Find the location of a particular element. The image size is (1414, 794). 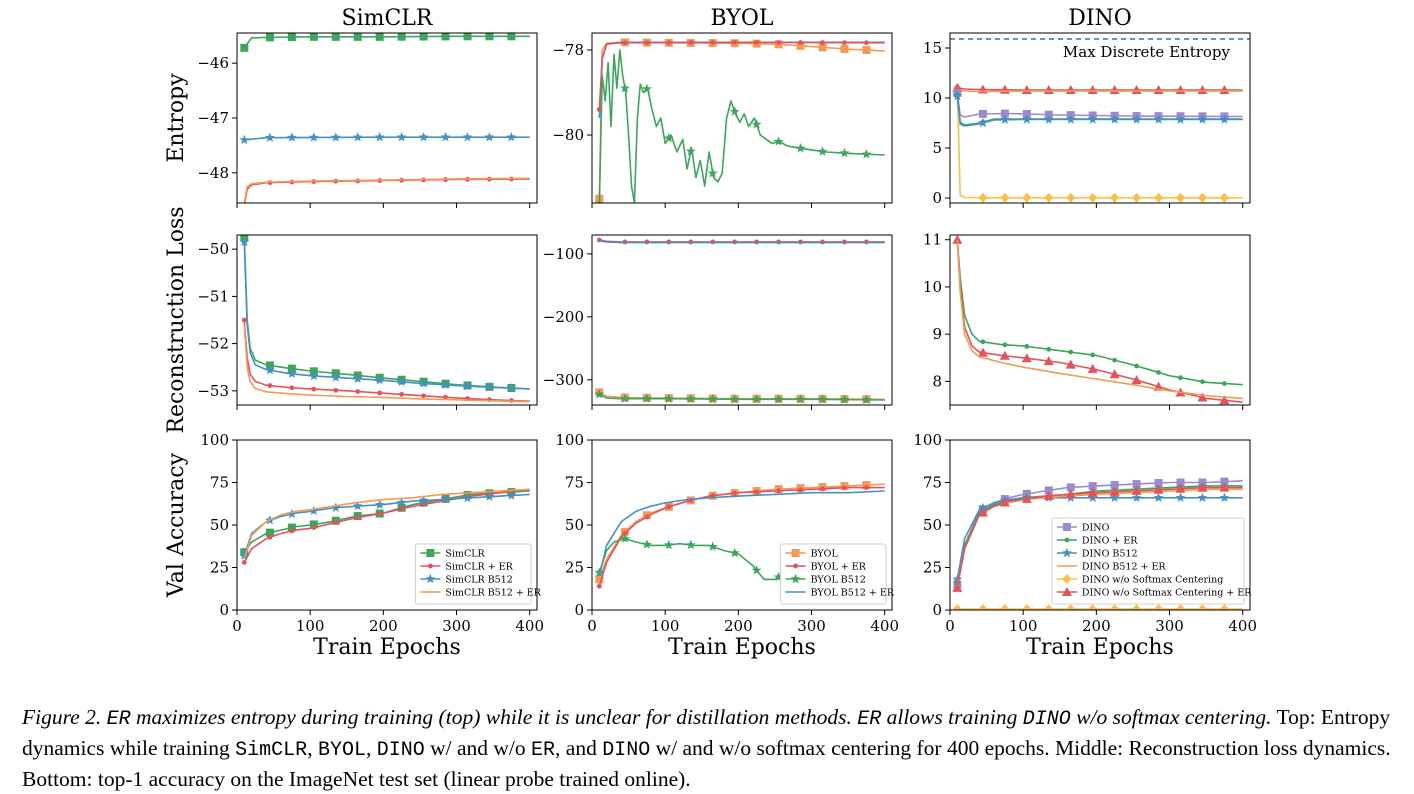

x-tick-label: 200 is located at coordinates (738, 626).